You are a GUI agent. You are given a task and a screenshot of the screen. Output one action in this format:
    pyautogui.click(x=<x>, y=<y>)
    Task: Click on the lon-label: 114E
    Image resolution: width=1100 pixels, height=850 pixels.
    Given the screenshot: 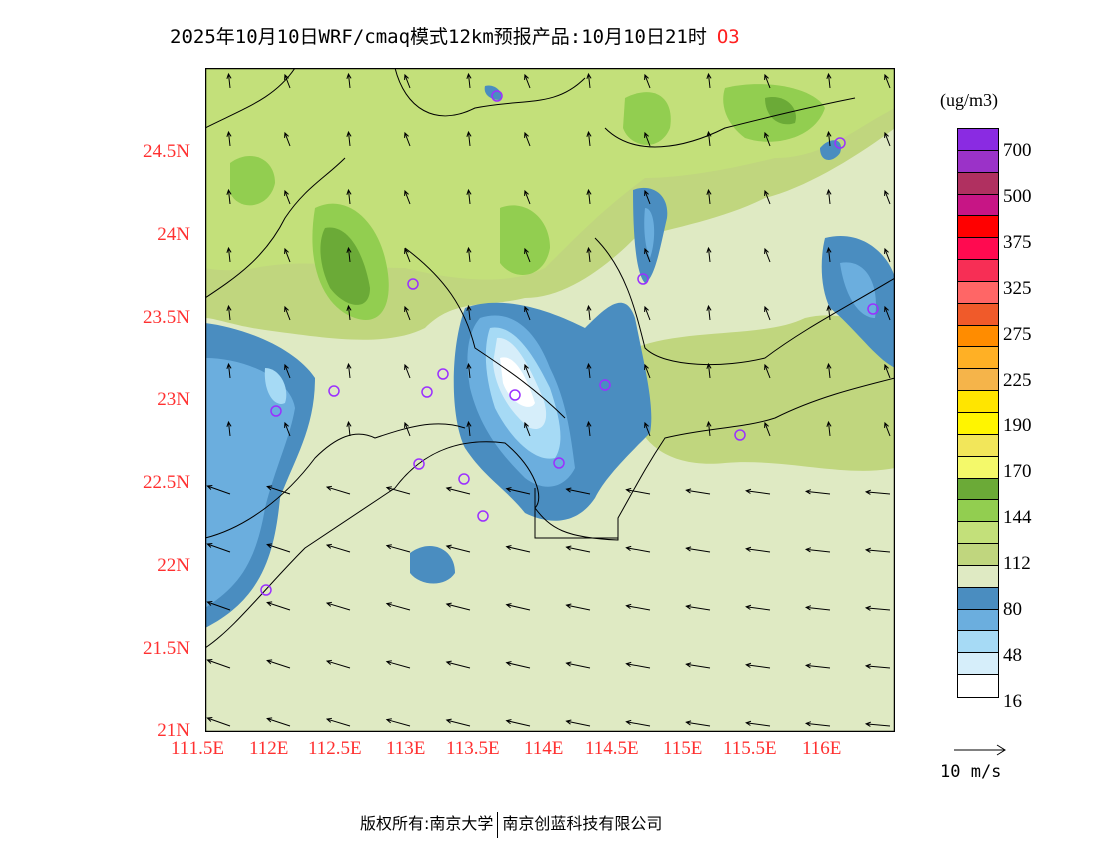 What is the action you would take?
    pyautogui.click(x=544, y=748)
    